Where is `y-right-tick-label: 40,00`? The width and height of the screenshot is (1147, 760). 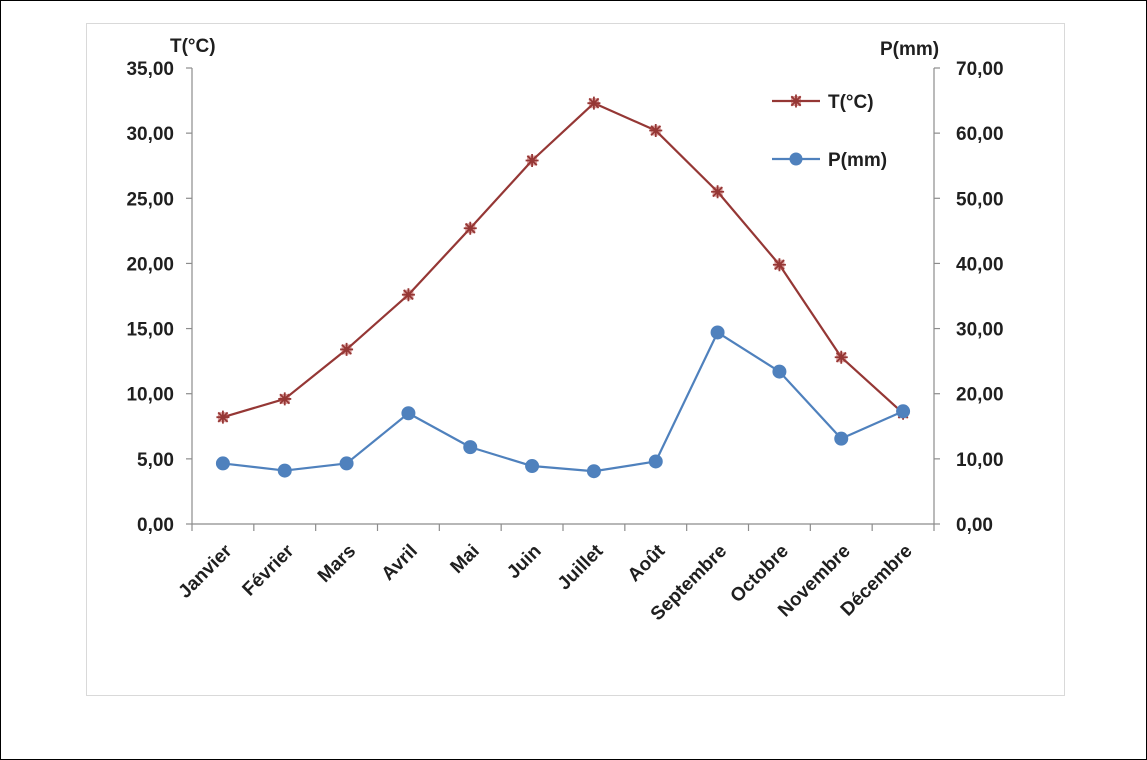
y-right-tick-label: 40,00 is located at coordinates (980, 264).